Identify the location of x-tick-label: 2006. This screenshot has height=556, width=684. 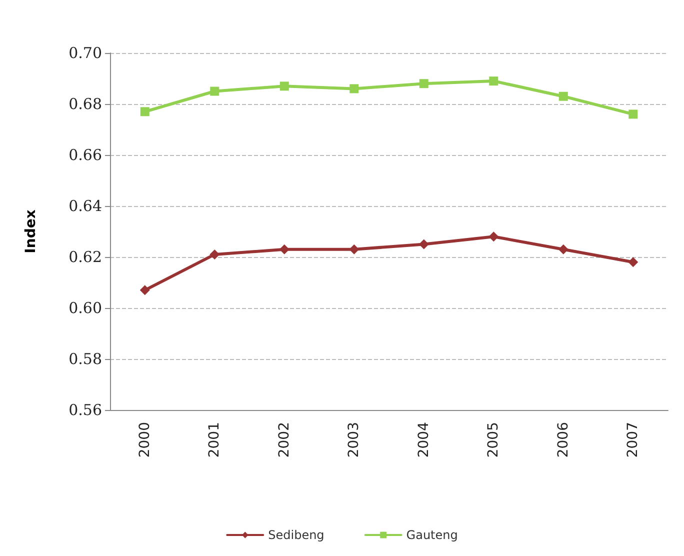
(563, 440).